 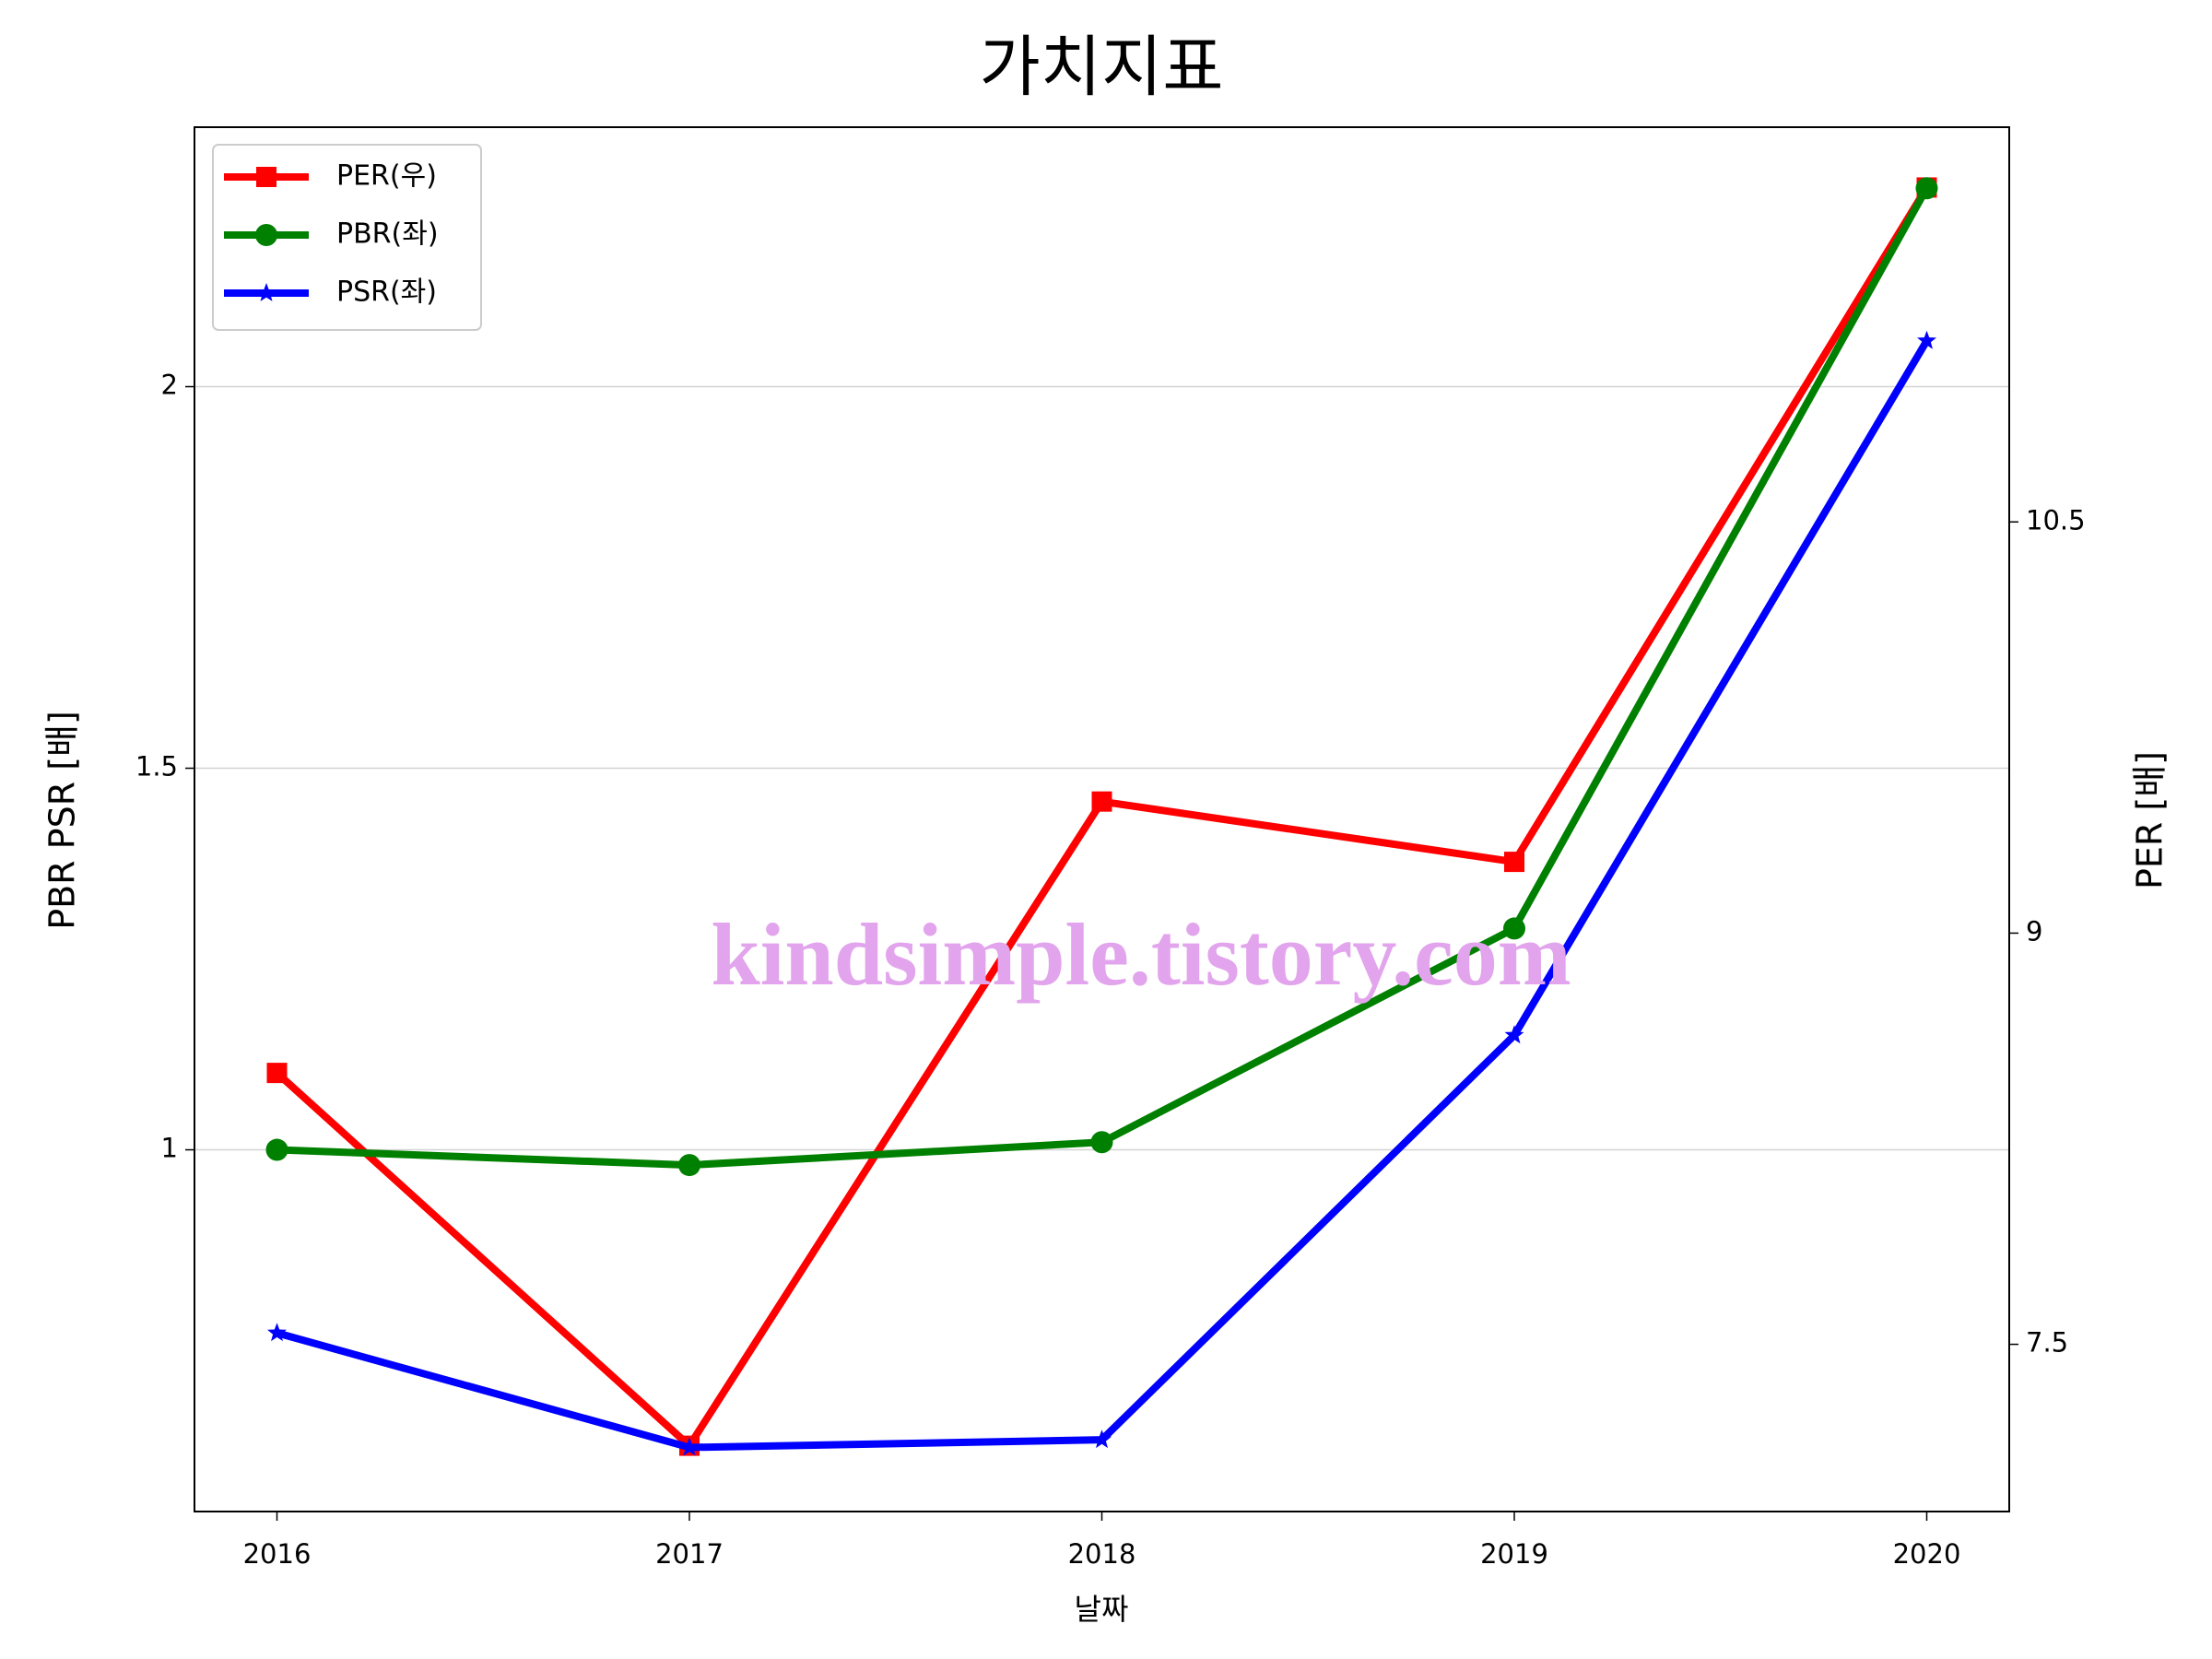 I want to click on y-tick-label: 1.5, so click(x=156, y=766).